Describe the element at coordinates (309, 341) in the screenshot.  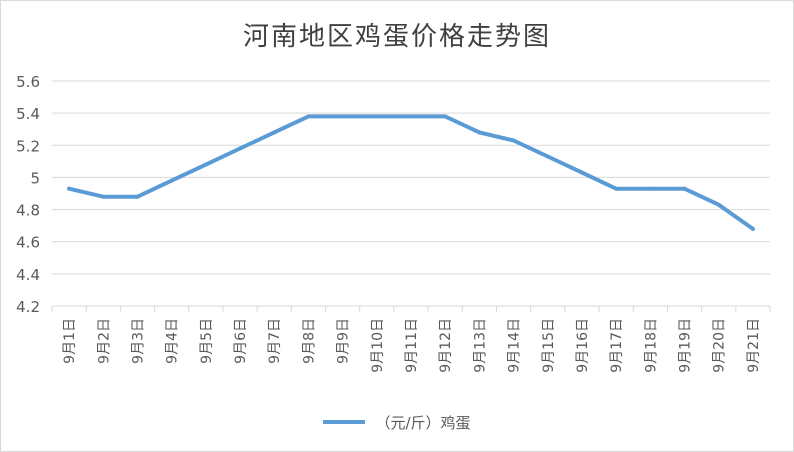
I see `x-tick-label: 9月8日` at that location.